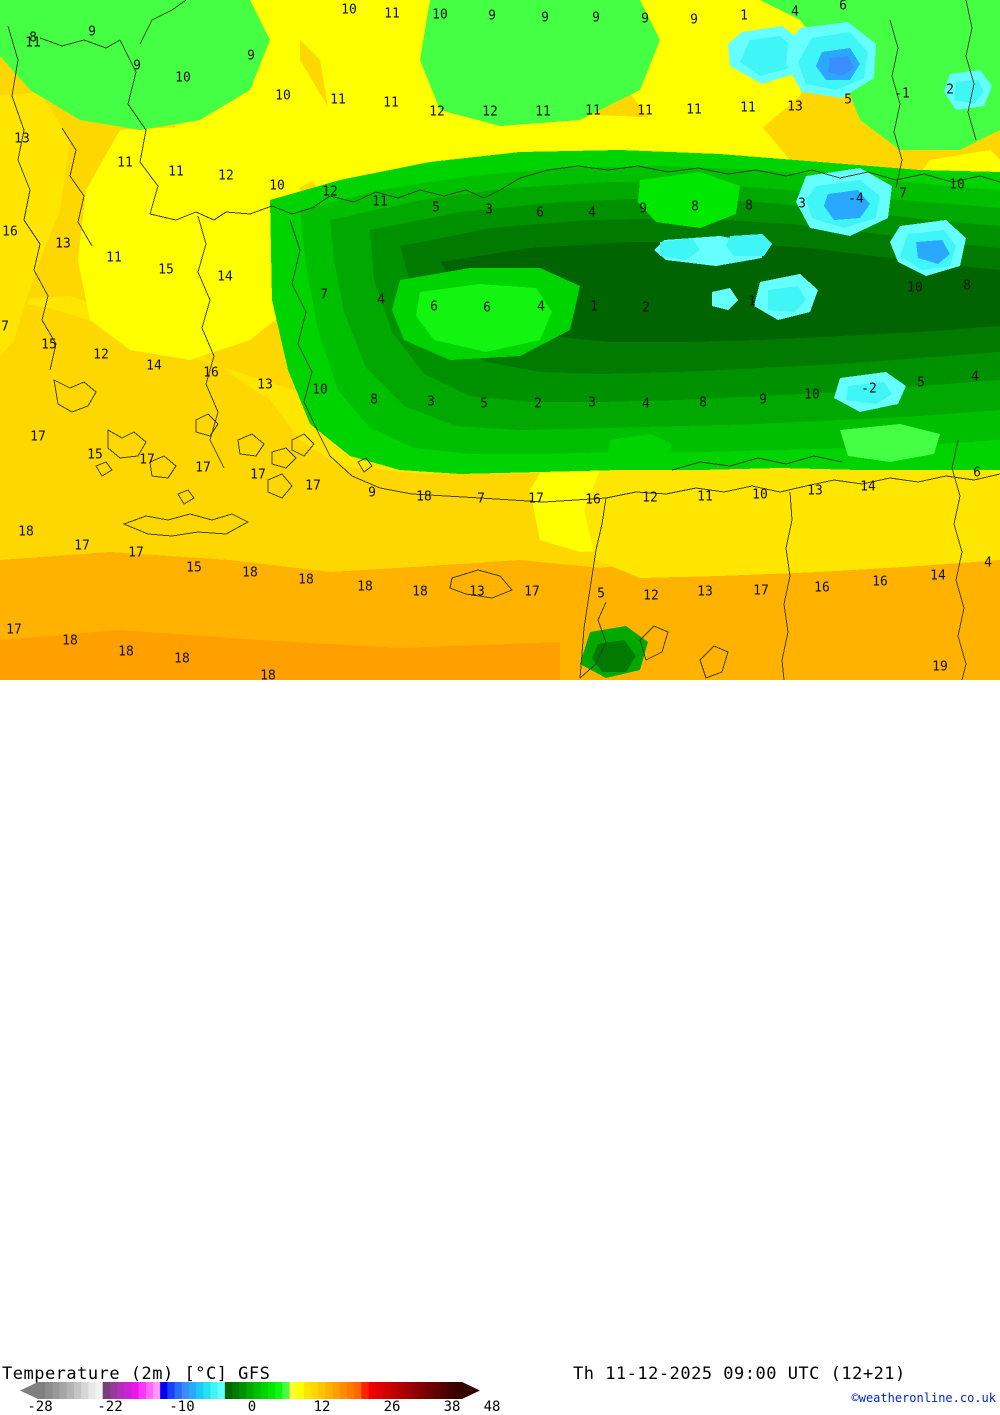 This screenshot has width=1000, height=1415. What do you see at coordinates (471, 1390) in the screenshot?
I see `colour-scale-high-arrow` at bounding box center [471, 1390].